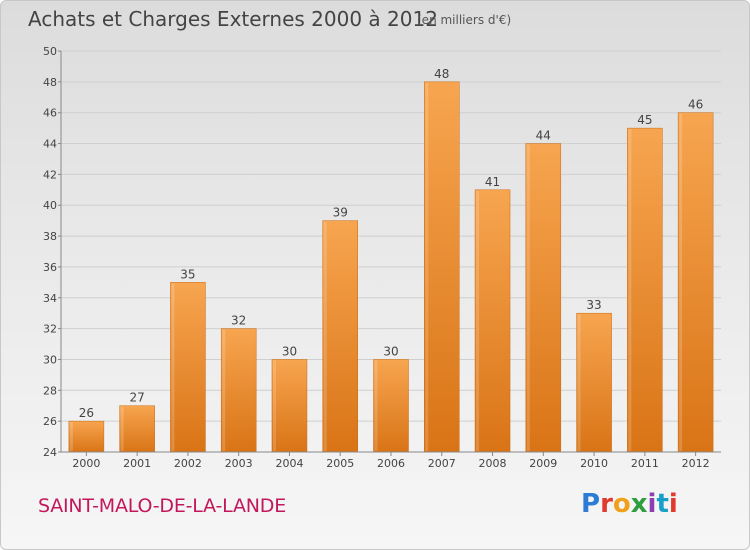  Describe the element at coordinates (645, 463) in the screenshot. I see `x-tick-label: 2011` at that location.